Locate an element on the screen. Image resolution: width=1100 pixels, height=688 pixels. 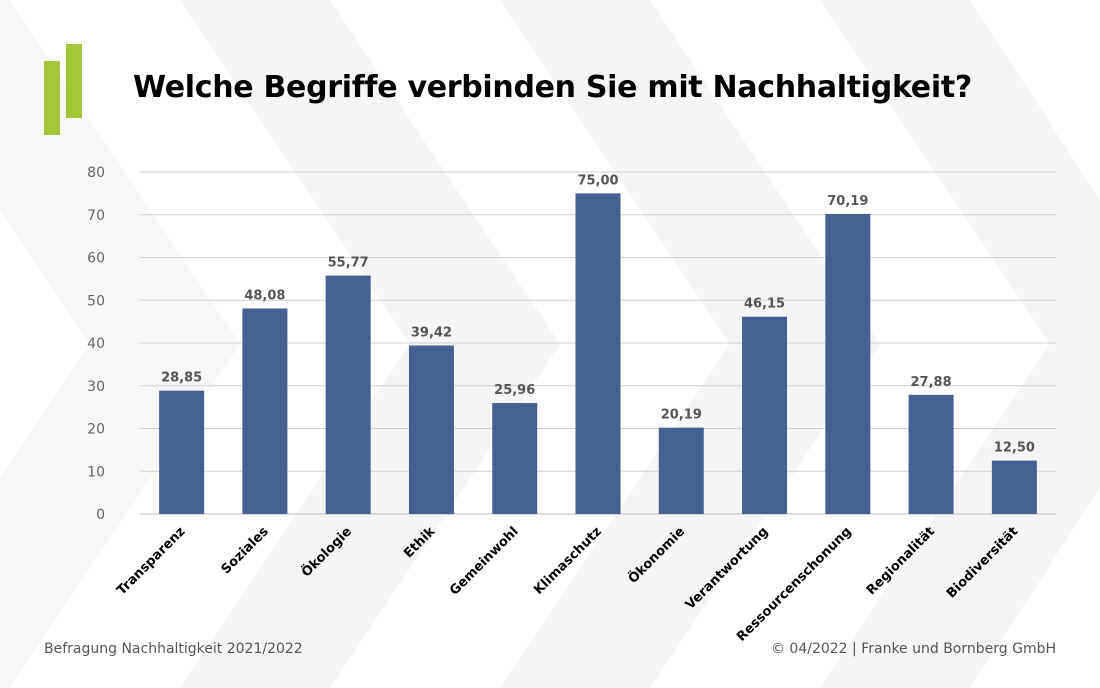
data-label: 12,50 is located at coordinates (1014, 448).